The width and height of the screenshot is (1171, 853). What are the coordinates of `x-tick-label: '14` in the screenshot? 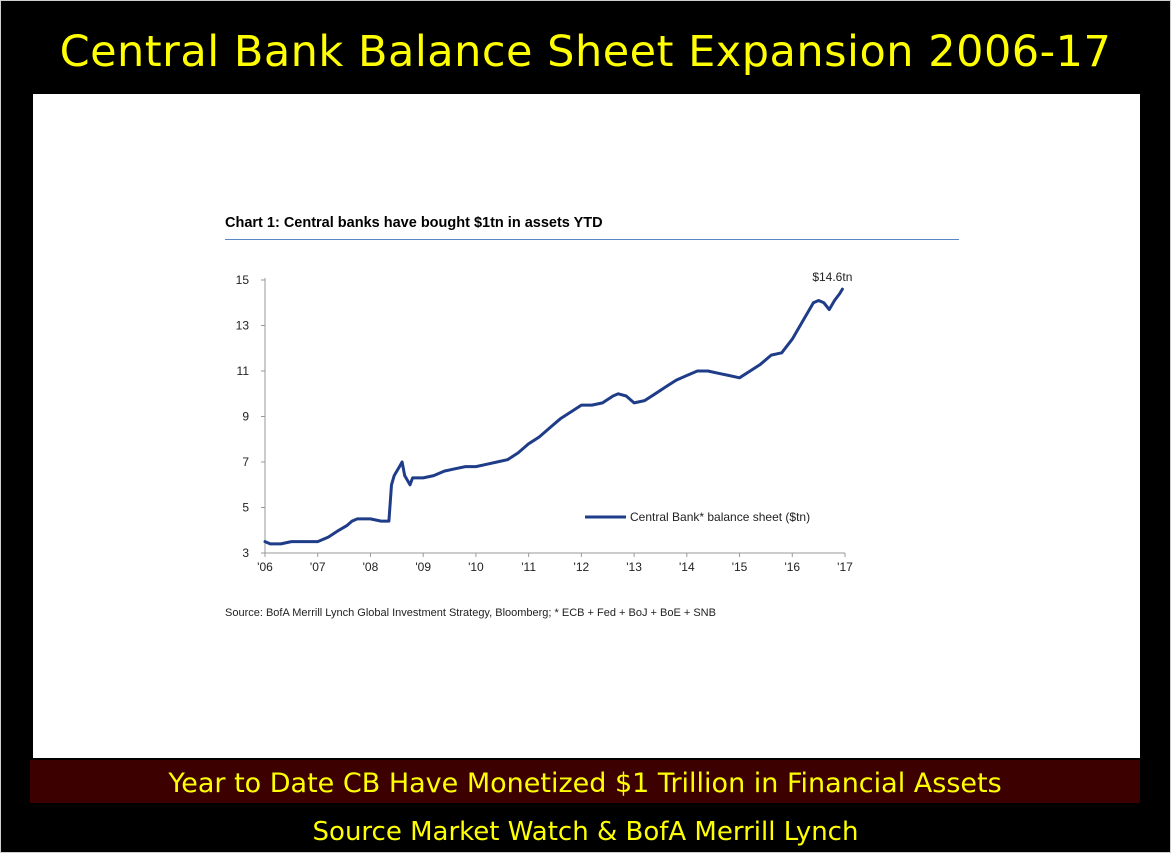 It's located at (687, 567).